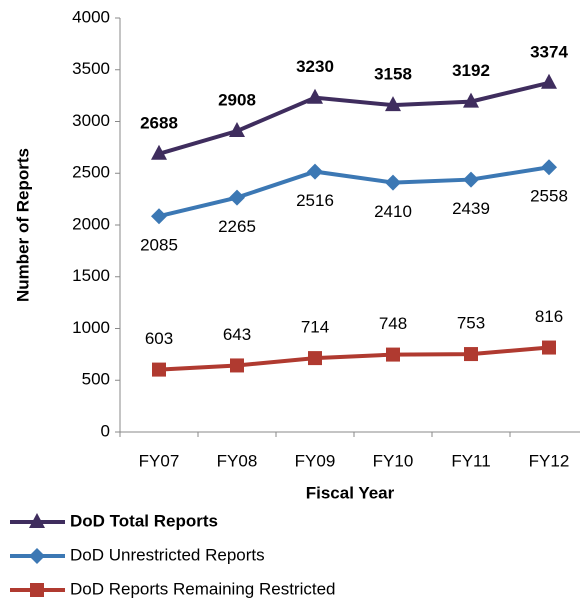  Describe the element at coordinates (203, 588) in the screenshot. I see `legend-label: DoD Reports Remaining Restricted` at that location.